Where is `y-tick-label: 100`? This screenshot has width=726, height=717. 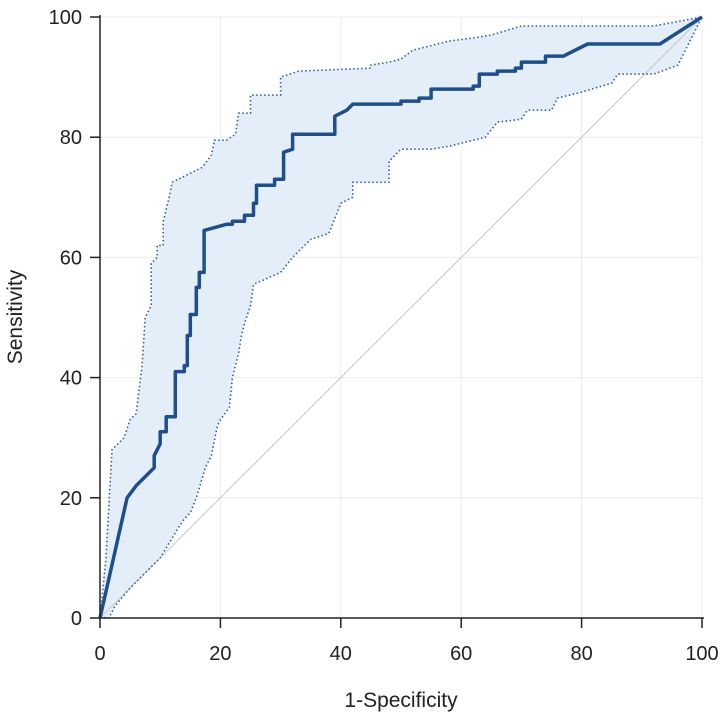
y-tick-label: 100 is located at coordinates (65, 18).